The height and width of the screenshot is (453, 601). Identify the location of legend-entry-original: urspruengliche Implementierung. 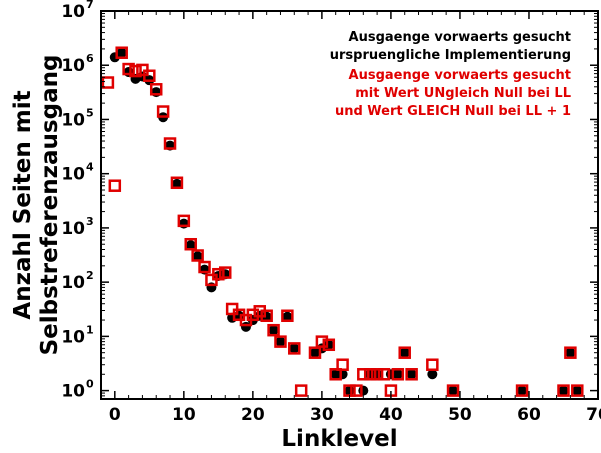
(450, 55).